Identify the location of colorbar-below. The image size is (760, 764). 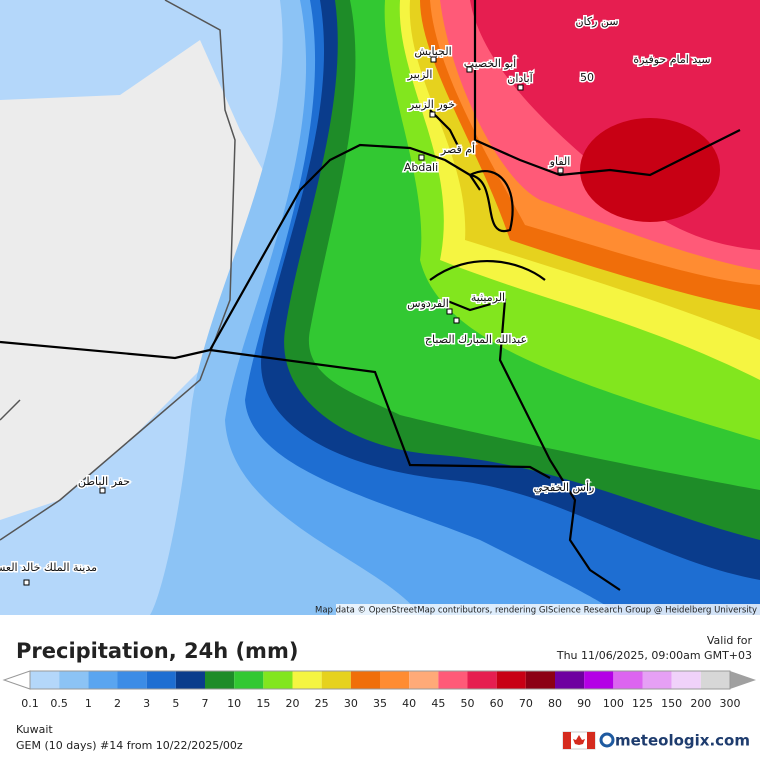
(16, 680).